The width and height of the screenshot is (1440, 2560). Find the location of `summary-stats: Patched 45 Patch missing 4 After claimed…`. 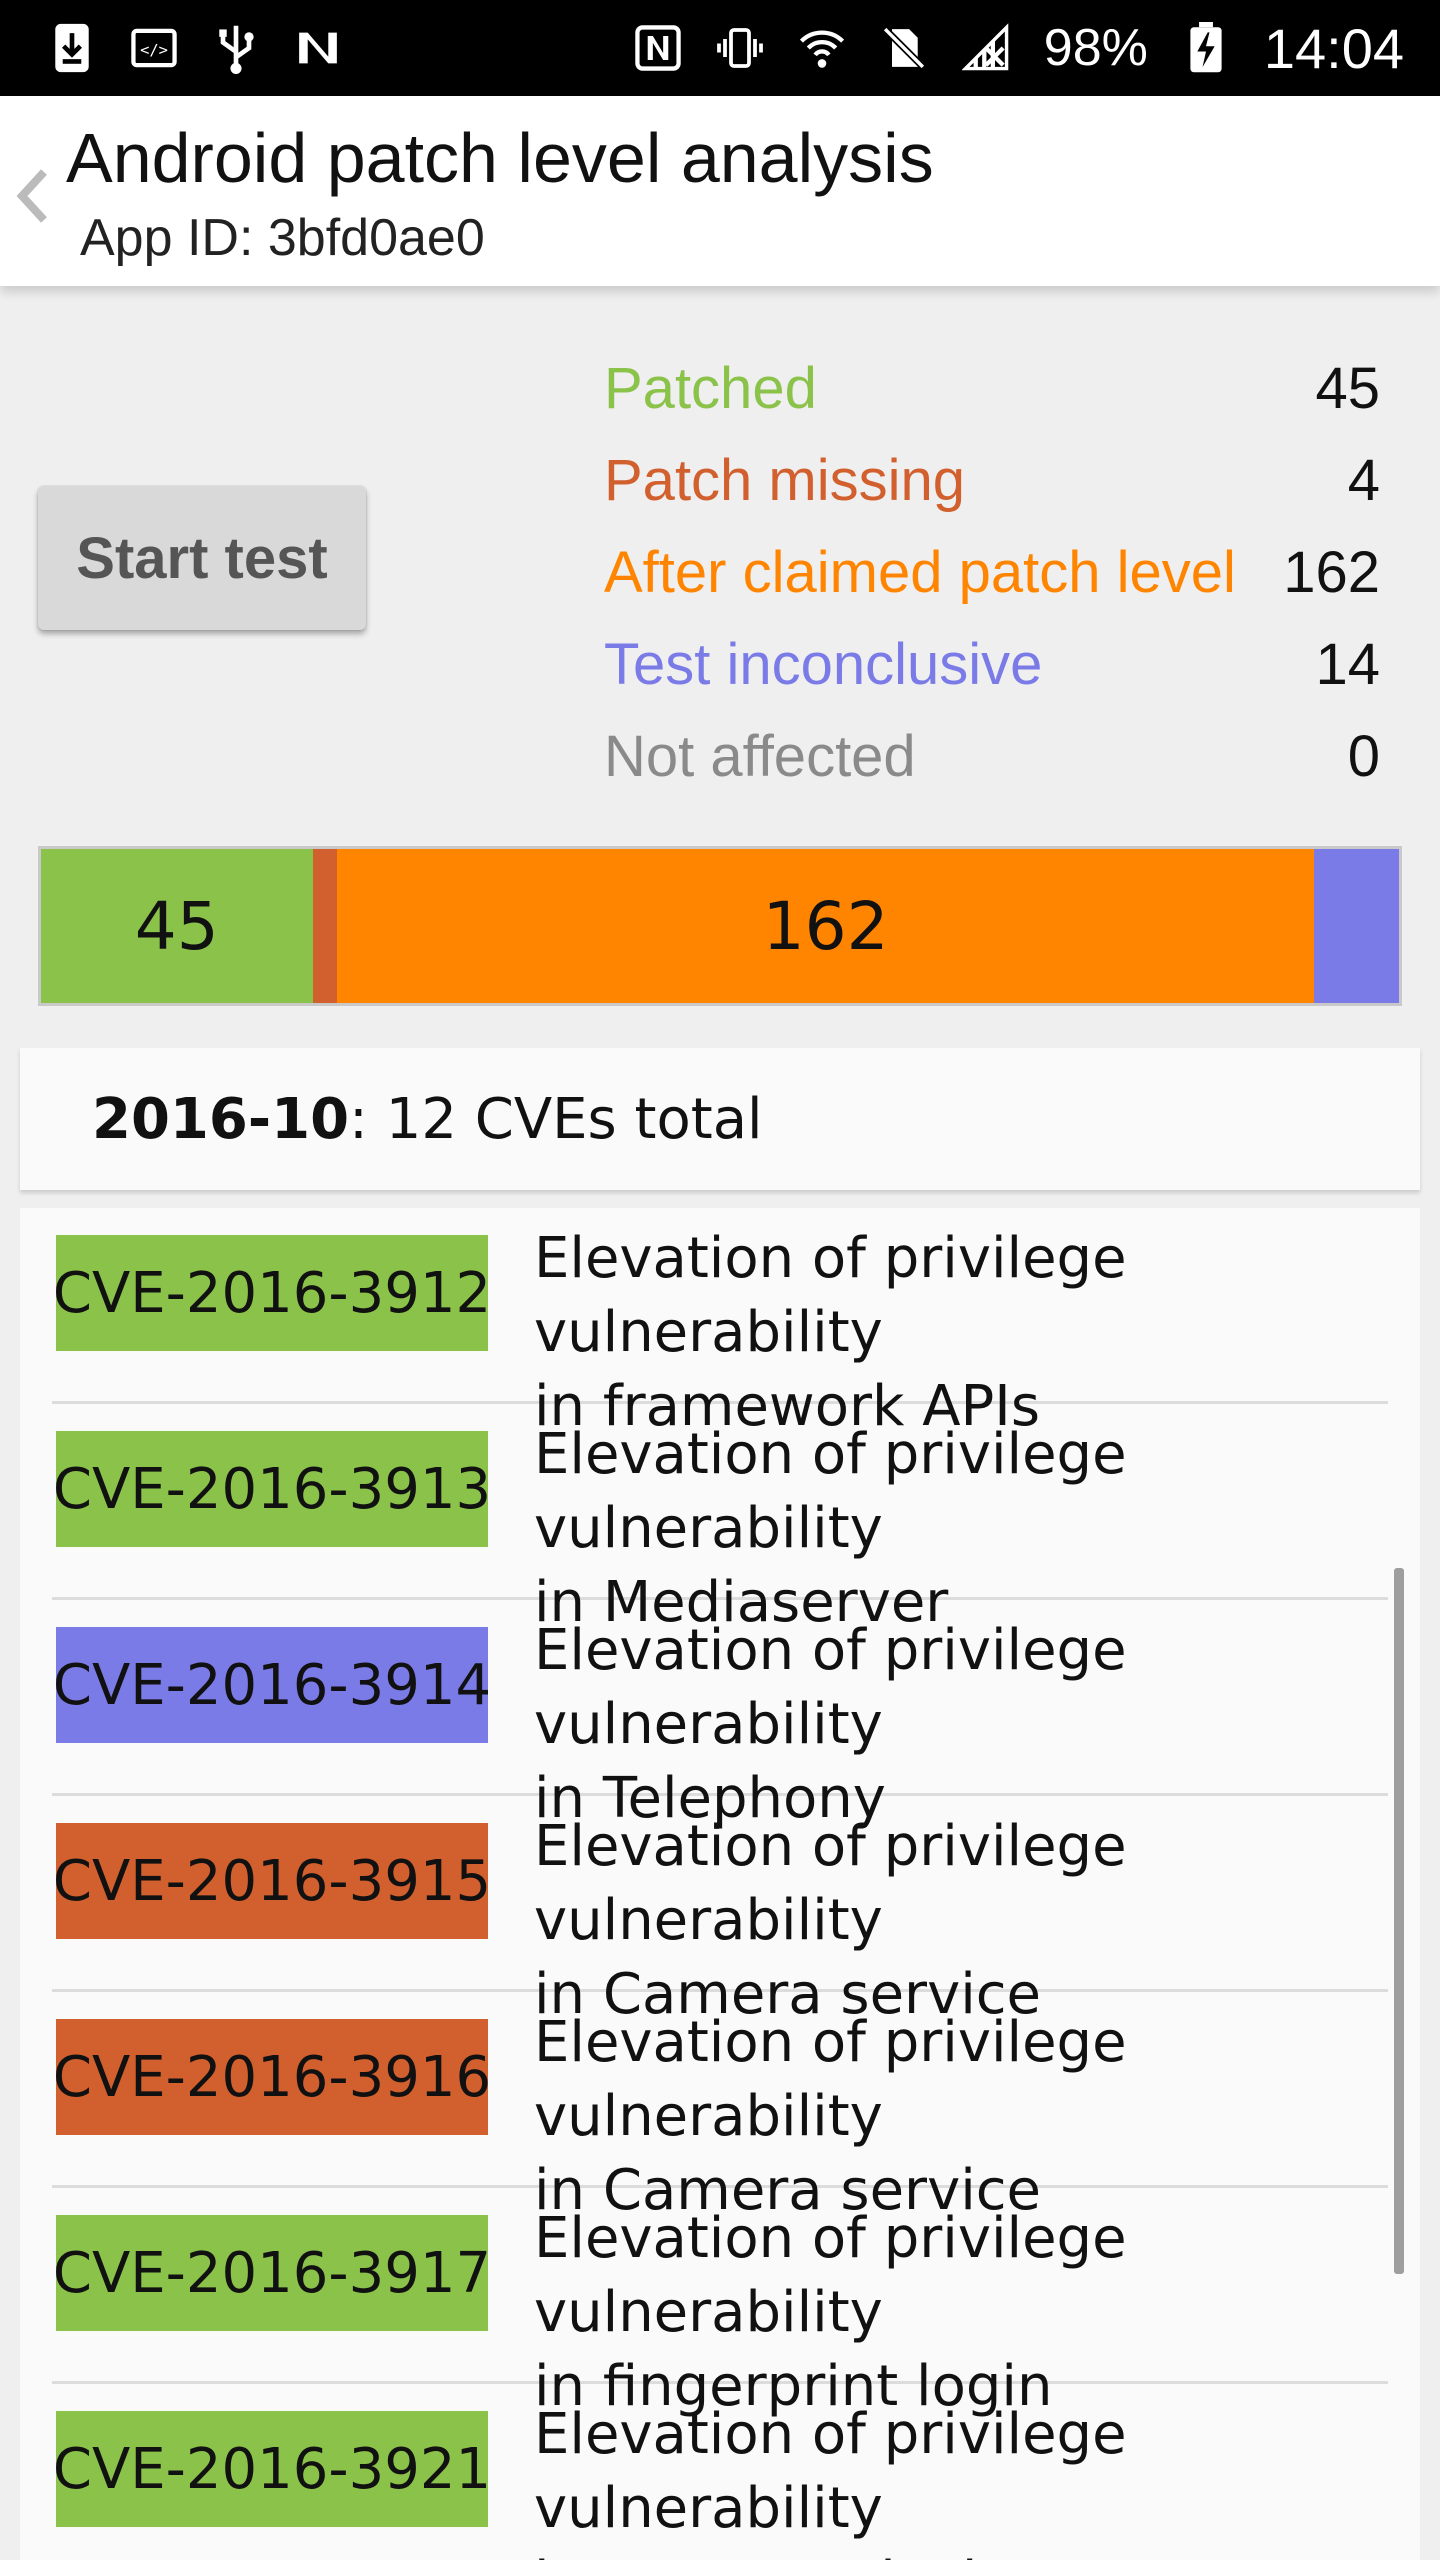

summary-stats: Patched 45 Patch missing 4 After claimed… is located at coordinates (992, 572).